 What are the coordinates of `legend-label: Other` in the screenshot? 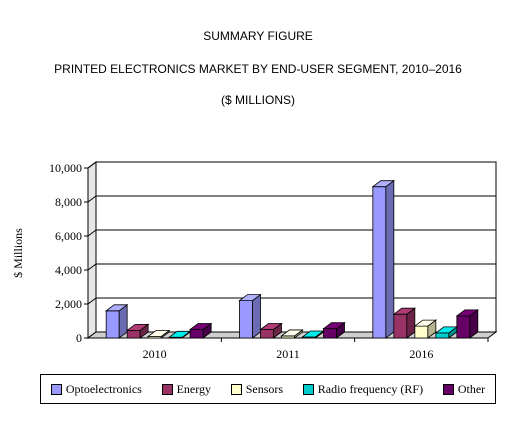 It's located at (471, 388).